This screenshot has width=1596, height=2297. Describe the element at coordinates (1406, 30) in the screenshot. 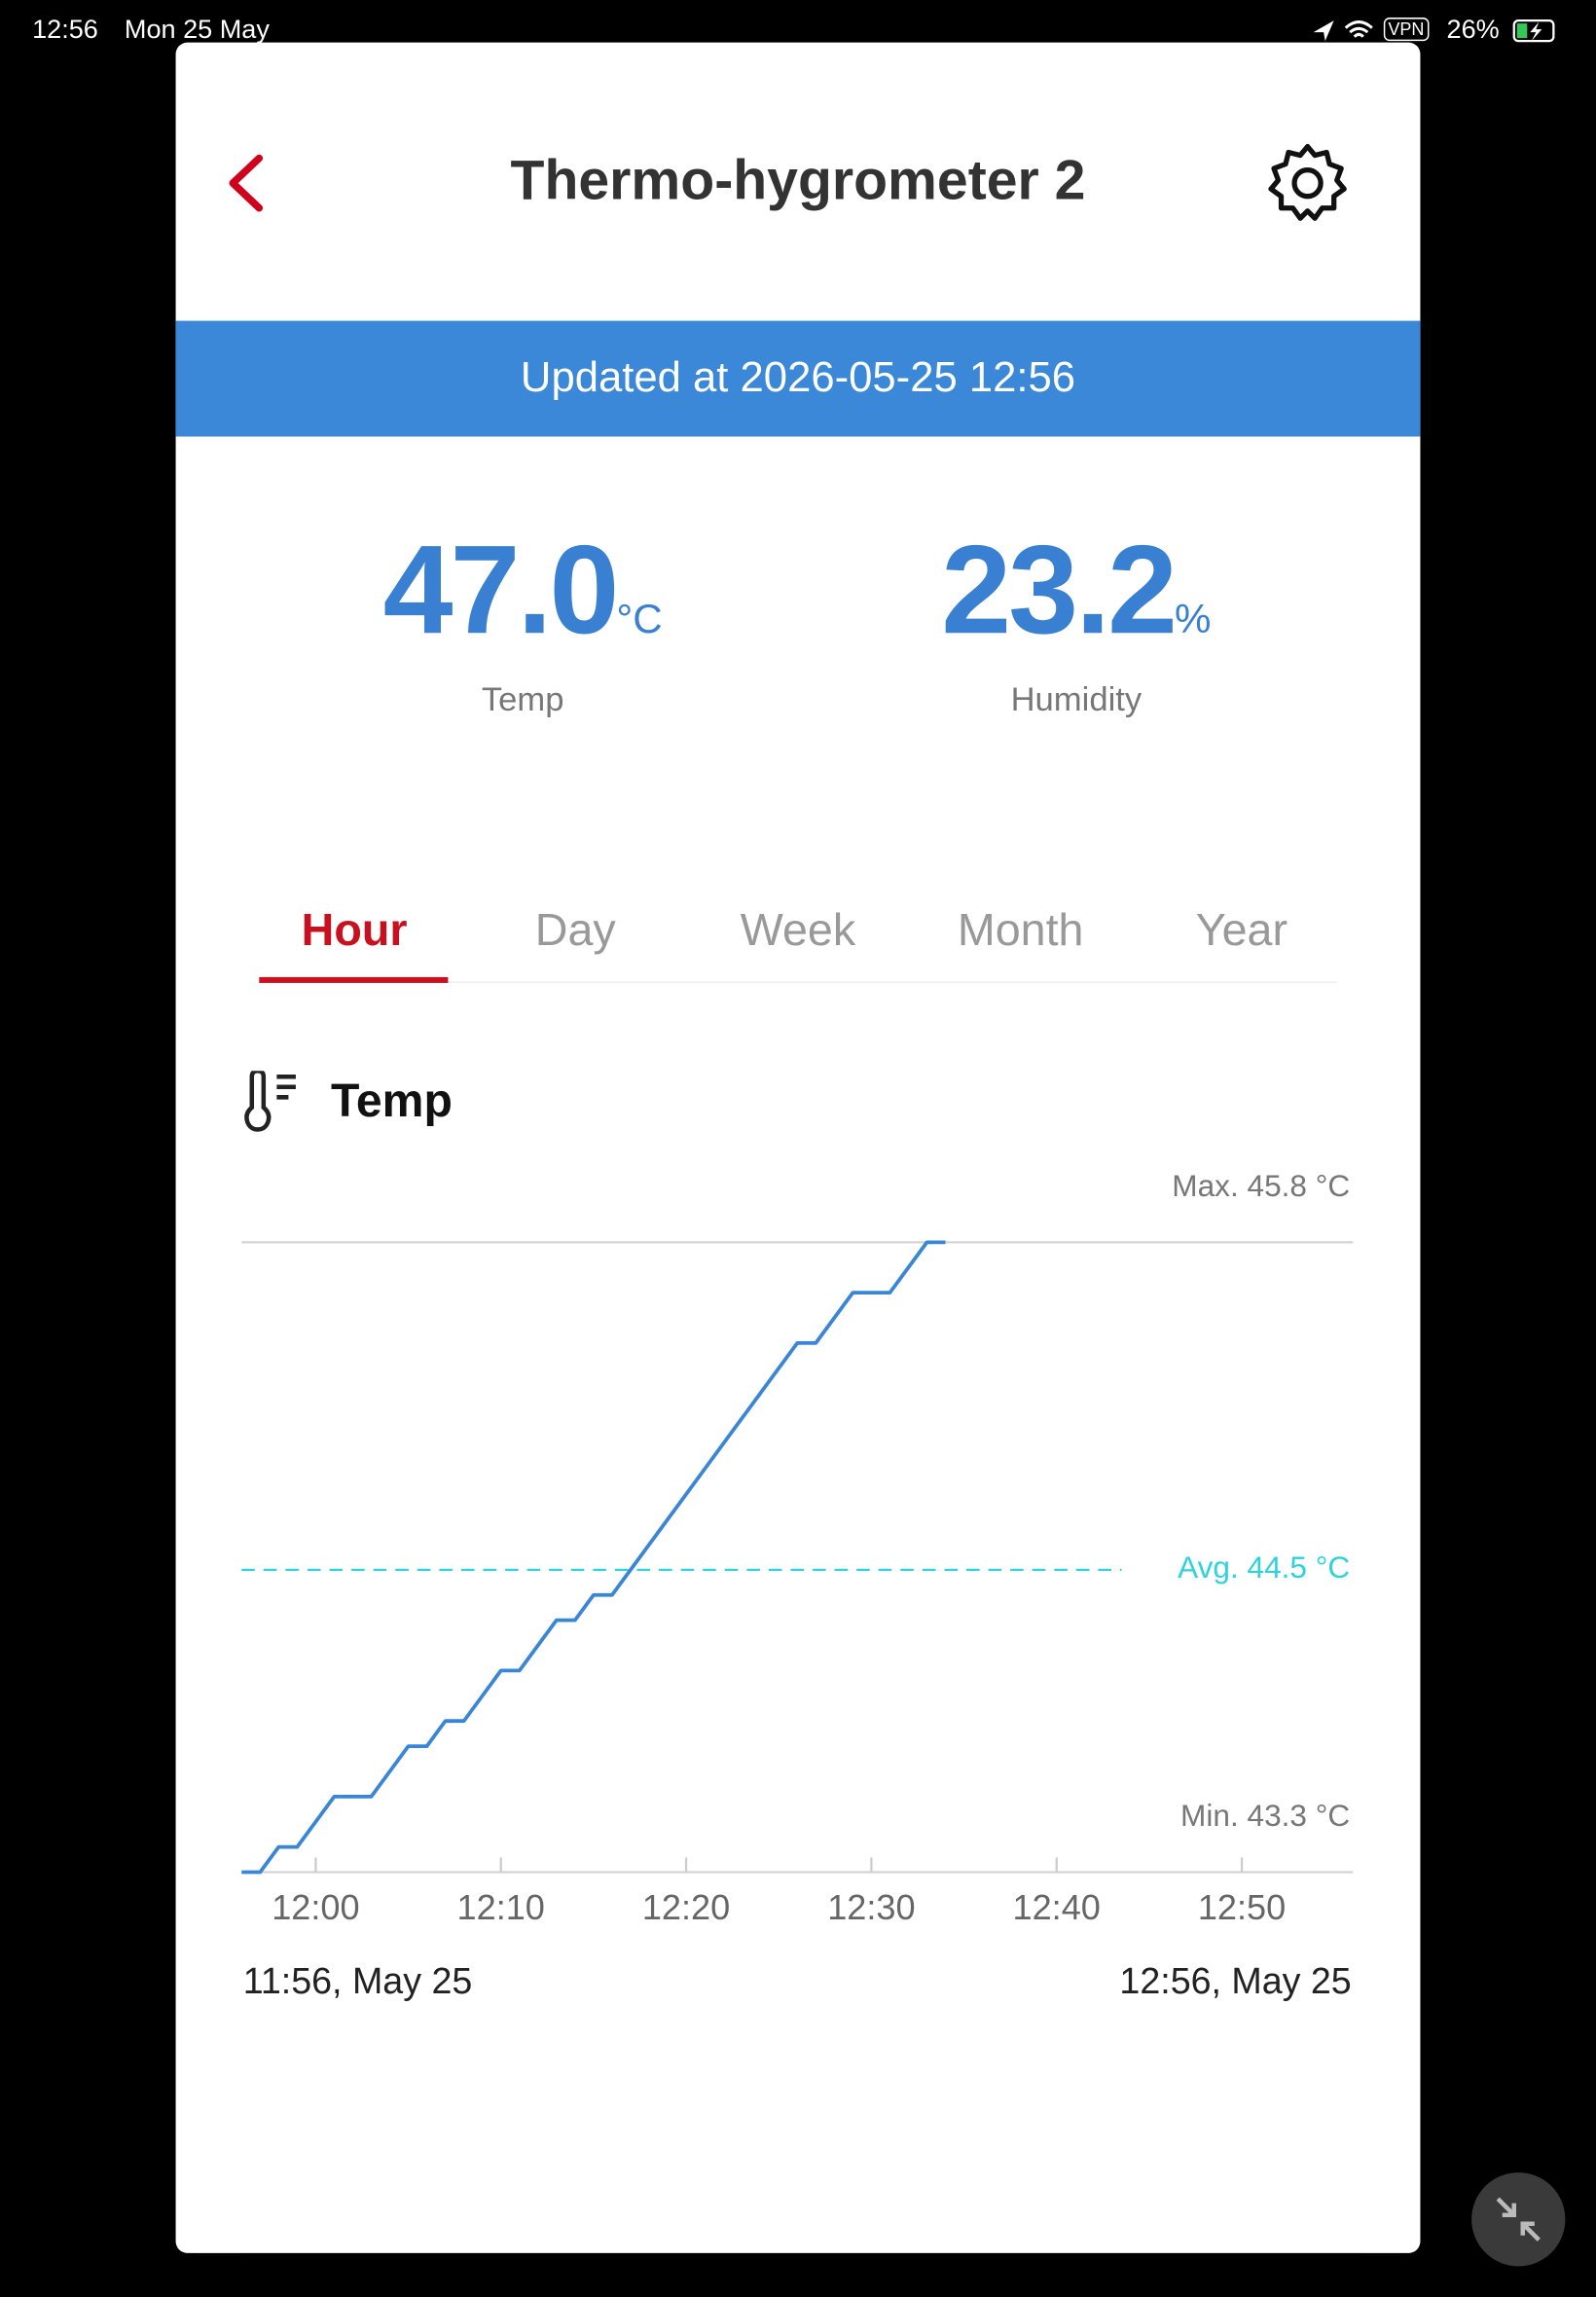

I see `vpn-badge: VPN` at that location.